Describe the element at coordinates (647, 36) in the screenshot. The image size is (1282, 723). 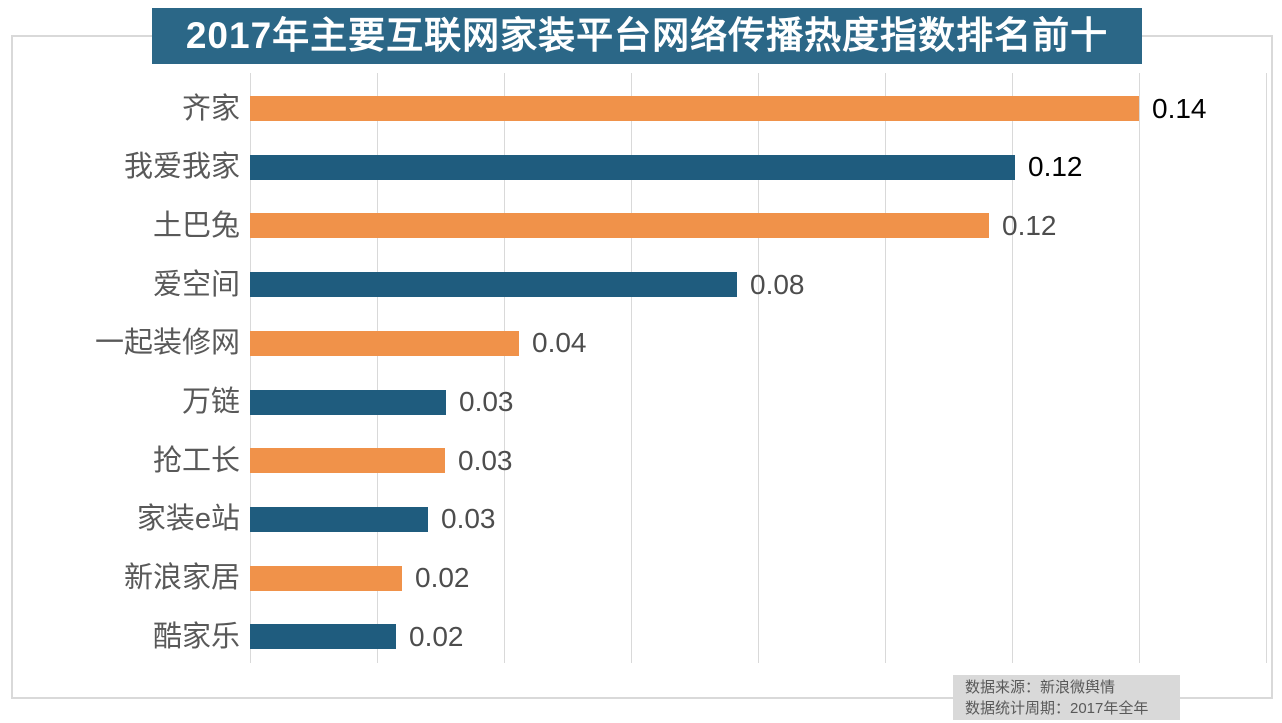
I see `chart-title: 2017年主要互联网家装平台网络传播热度指数排名前十` at that location.